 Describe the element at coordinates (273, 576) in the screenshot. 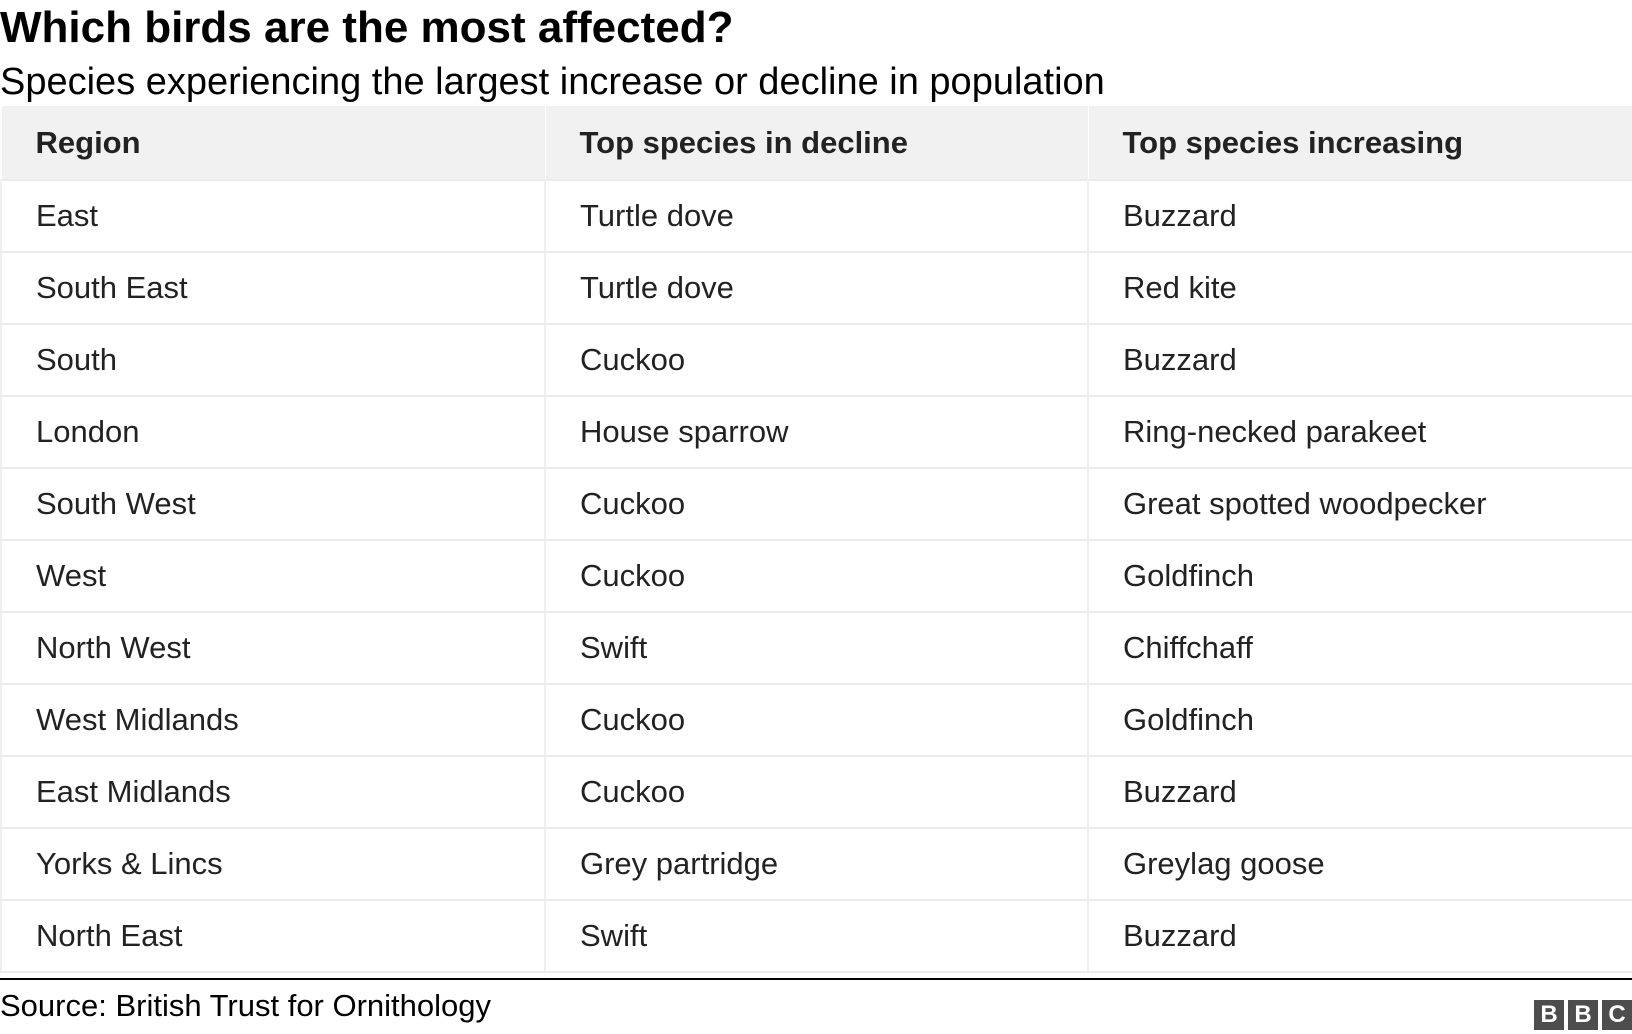

I see `region-cell: West` at that location.